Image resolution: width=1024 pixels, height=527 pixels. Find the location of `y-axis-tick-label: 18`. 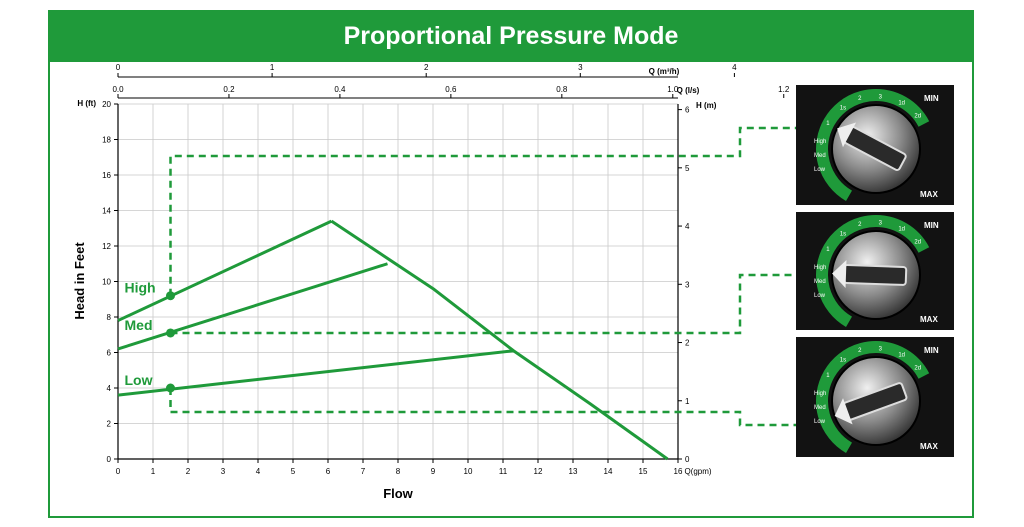

y-axis-tick-label: 18 is located at coordinates (106, 140).